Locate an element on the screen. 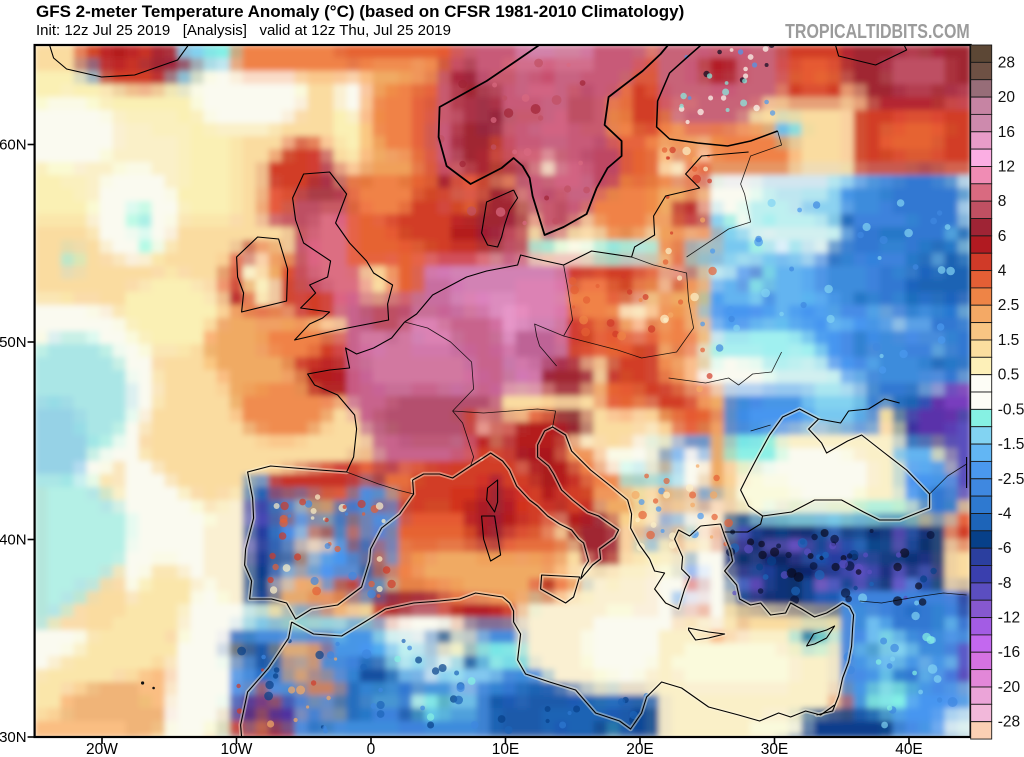 This screenshot has height=757, width=1024. svg-text: 50N is located at coordinates (13, 342).